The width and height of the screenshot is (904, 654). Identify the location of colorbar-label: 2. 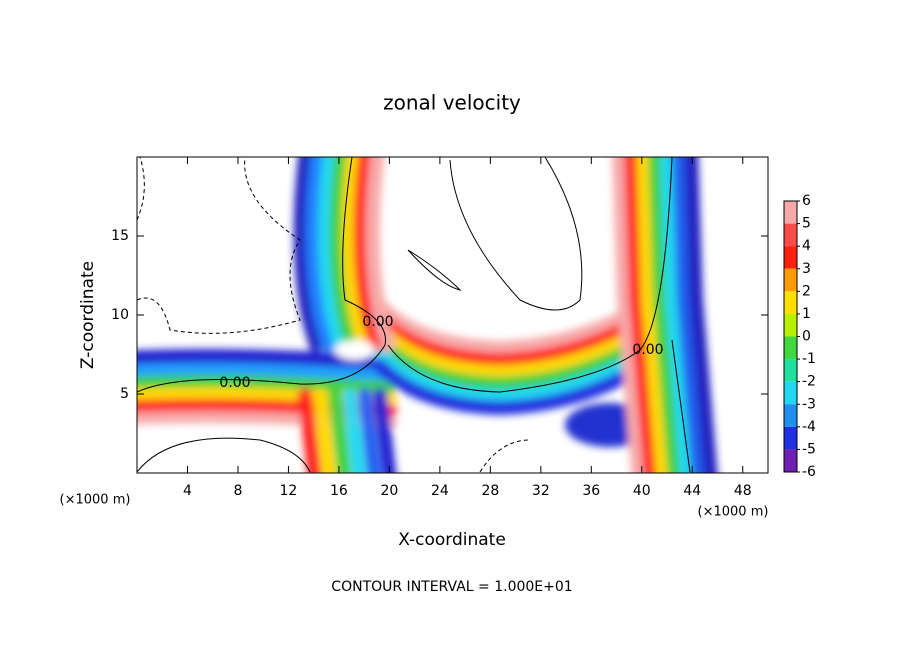
(806, 291).